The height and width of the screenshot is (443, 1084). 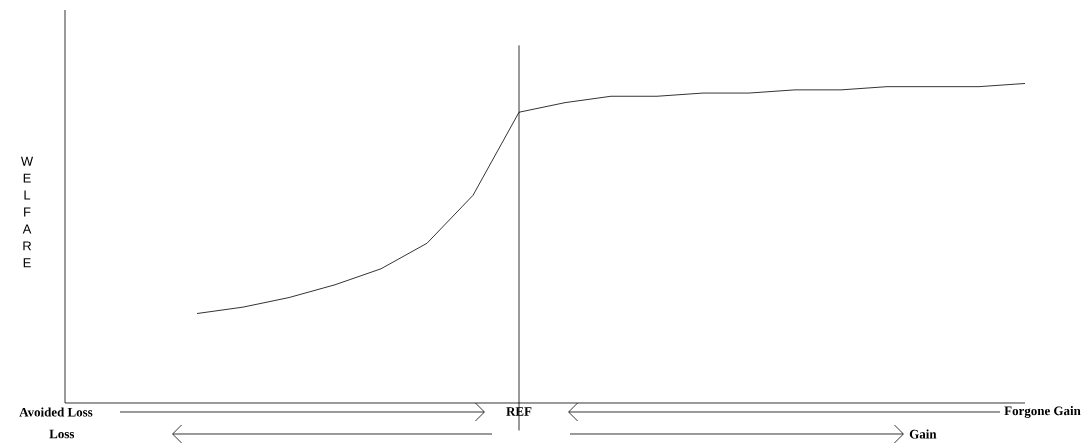 What do you see at coordinates (519, 411) in the screenshot?
I see `text: REF` at bounding box center [519, 411].